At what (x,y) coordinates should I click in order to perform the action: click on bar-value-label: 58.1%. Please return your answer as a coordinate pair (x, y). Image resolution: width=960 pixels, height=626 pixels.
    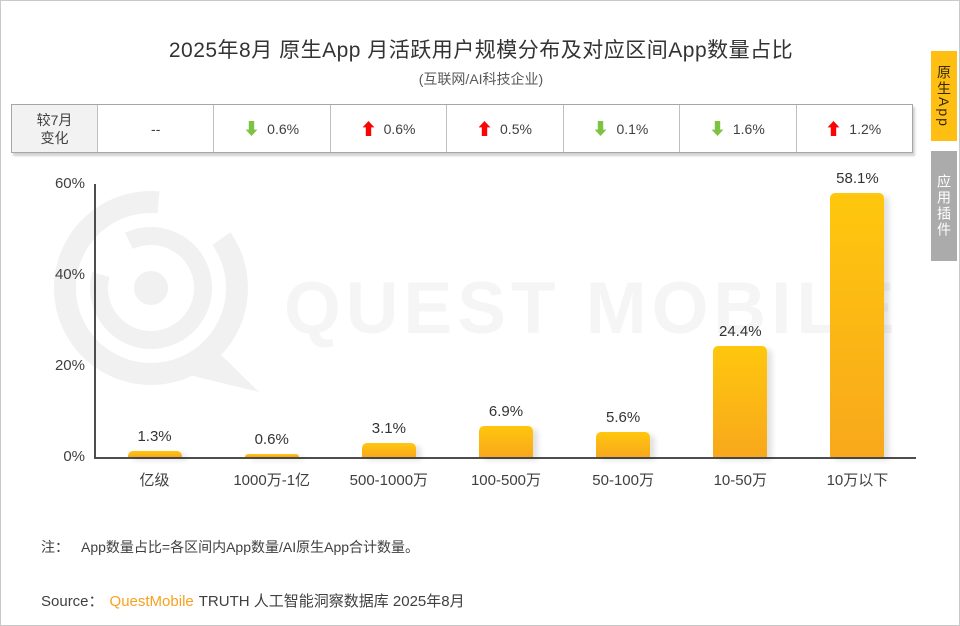
    Looking at the image, I should click on (857, 178).